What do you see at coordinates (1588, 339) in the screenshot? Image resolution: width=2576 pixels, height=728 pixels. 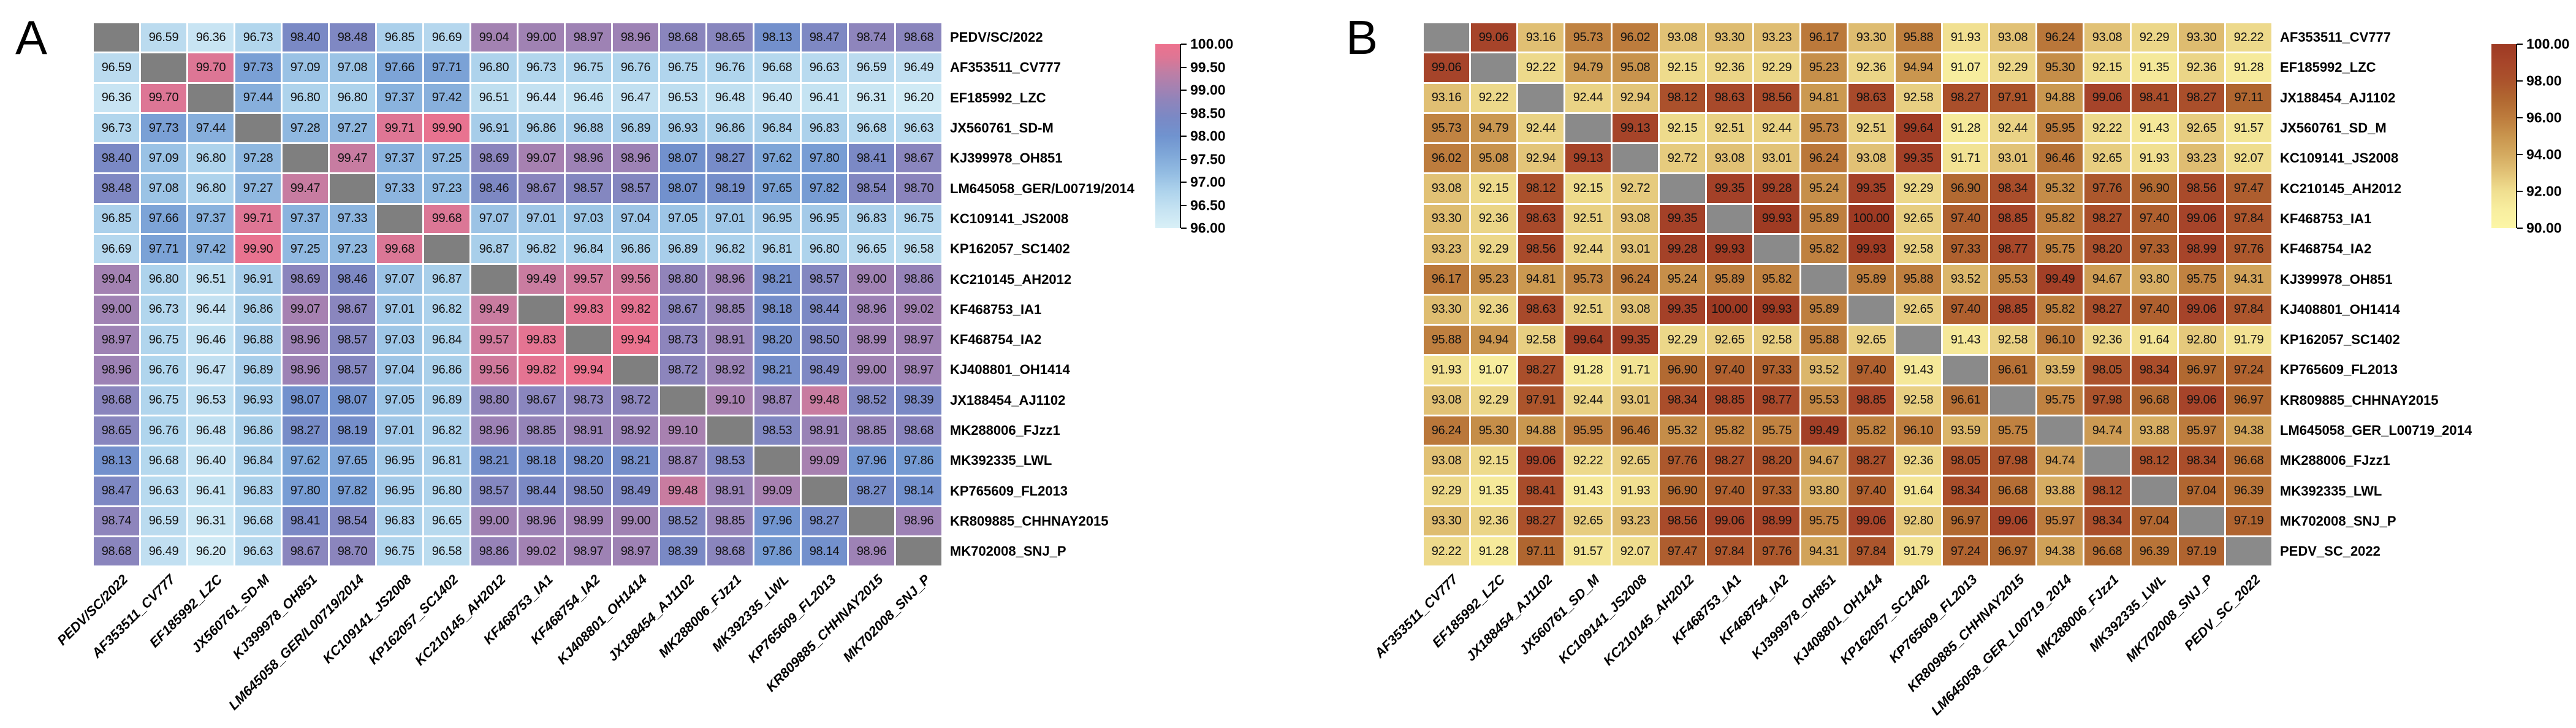 I see `heatmap-cell: 99.64` at bounding box center [1588, 339].